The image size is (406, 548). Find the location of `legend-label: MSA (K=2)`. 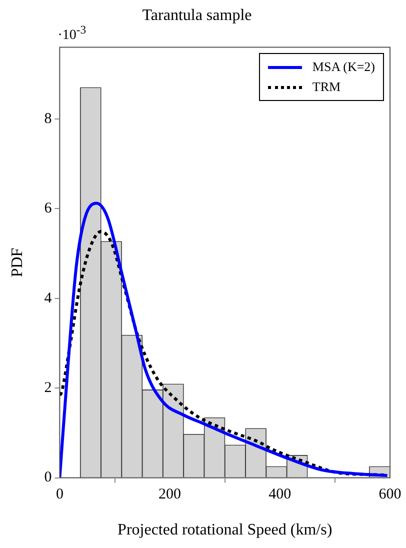

legend-label: MSA (K=2) is located at coordinates (343, 67).